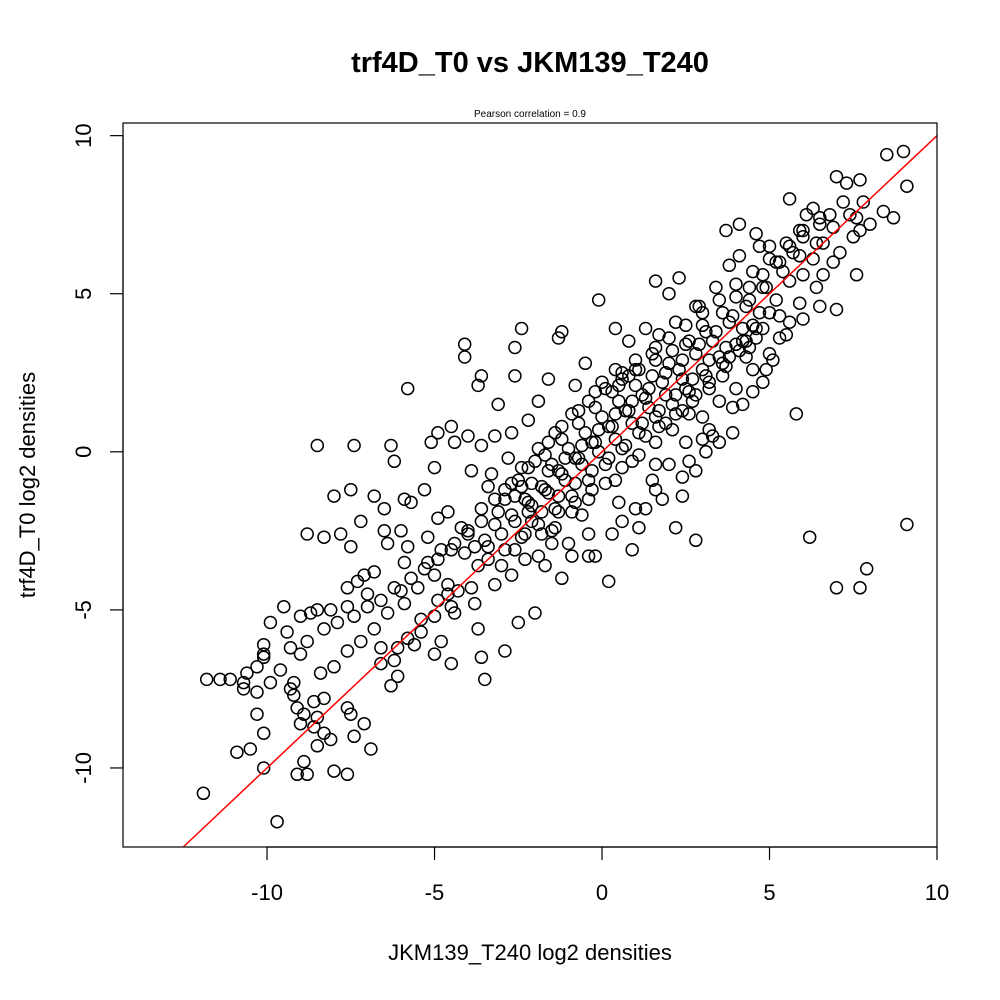 The image size is (1000, 1000). Describe the element at coordinates (83, 768) in the screenshot. I see `y-tick-label: -10` at that location.